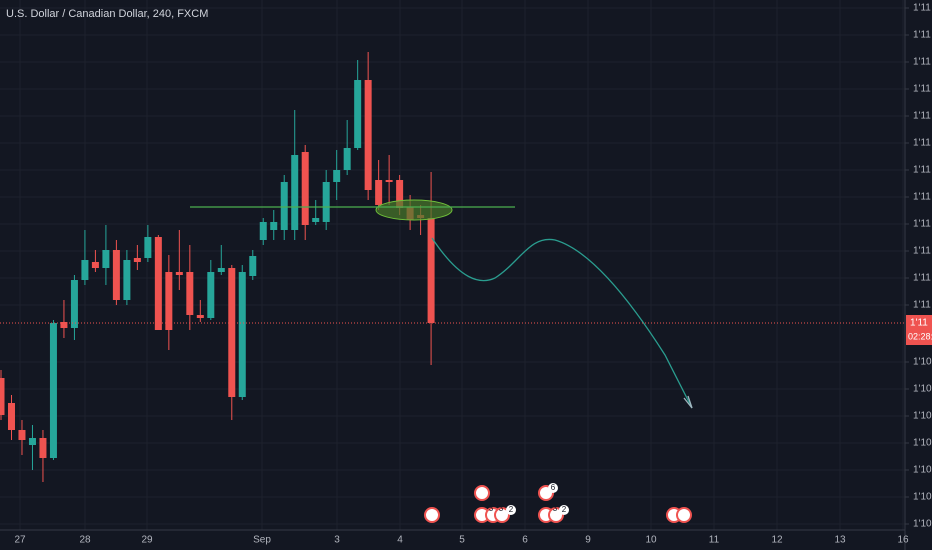 This screenshot has width=932, height=550. What do you see at coordinates (562, 323) in the screenshot?
I see `projection-curve` at bounding box center [562, 323].